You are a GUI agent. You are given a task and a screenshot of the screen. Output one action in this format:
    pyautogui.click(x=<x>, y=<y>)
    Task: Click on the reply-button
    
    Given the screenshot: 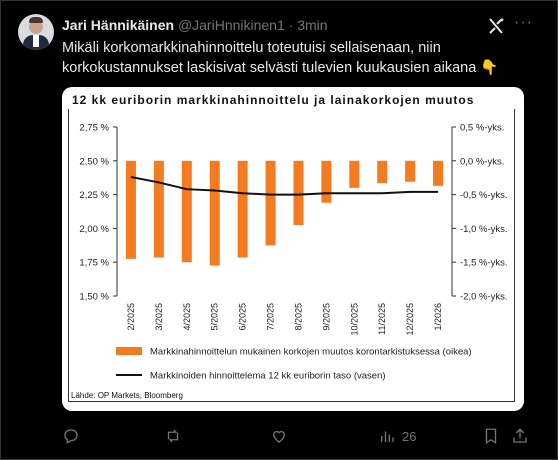 What is the action you would take?
    pyautogui.click(x=74, y=436)
    